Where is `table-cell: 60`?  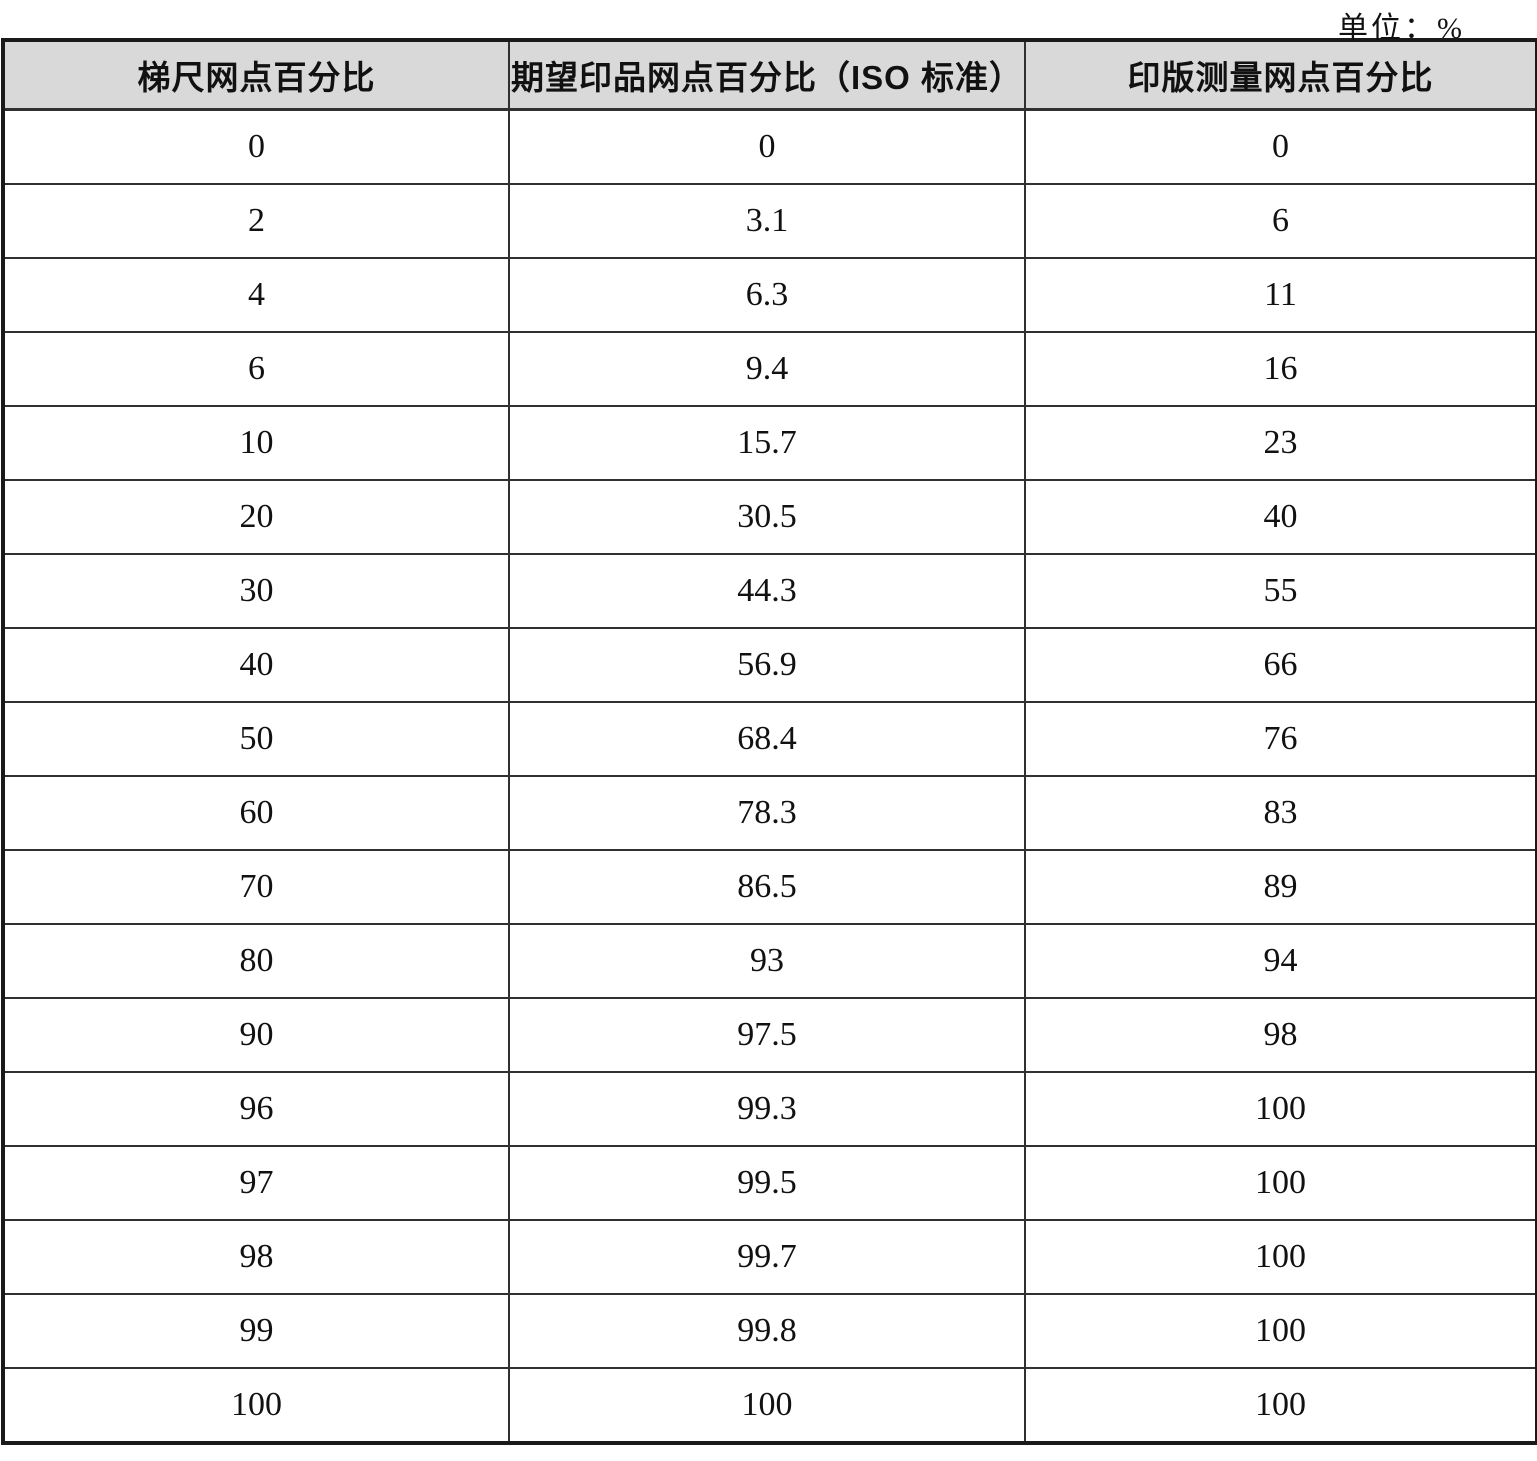 table-cell: 60 is located at coordinates (256, 813).